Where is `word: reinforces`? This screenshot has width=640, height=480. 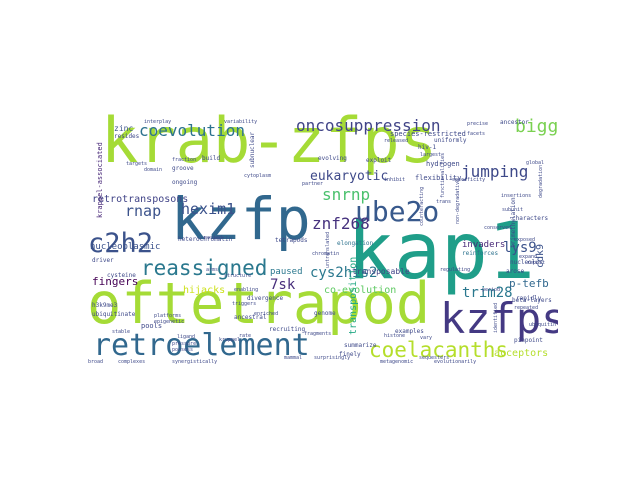 word: reinforces is located at coordinates (480, 253).